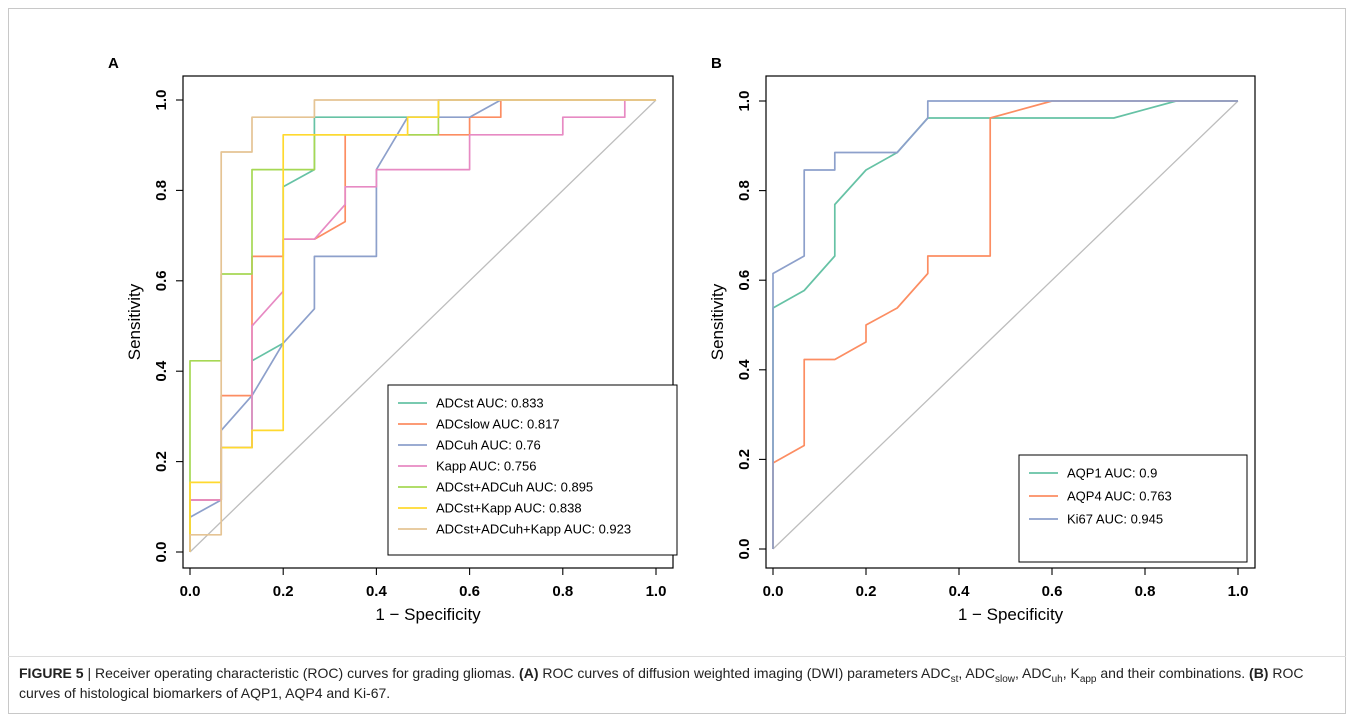 The height and width of the screenshot is (722, 1355). I want to click on caption-a-sub-1: st, so click(954, 679).